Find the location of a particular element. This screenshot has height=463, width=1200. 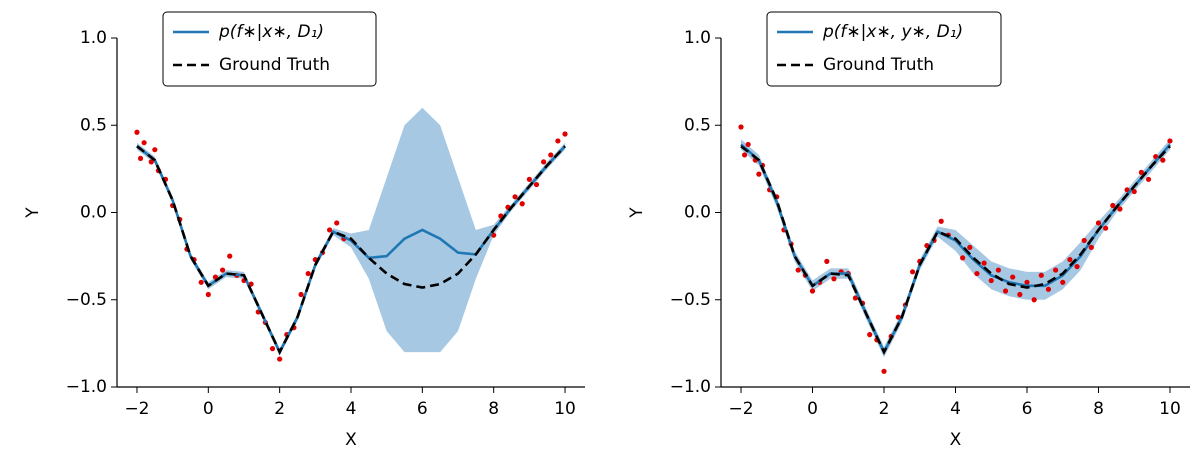

legend-label: Ground Truth is located at coordinates (878, 65).